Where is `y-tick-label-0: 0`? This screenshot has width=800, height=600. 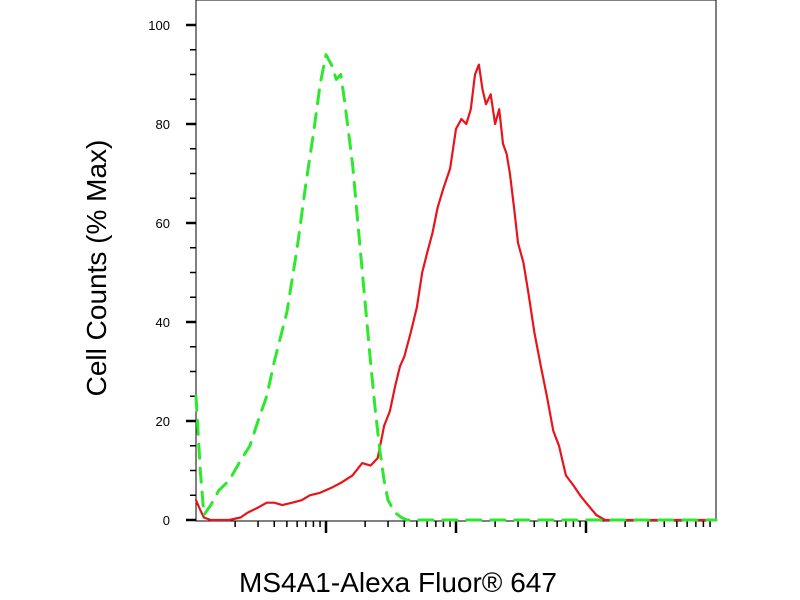 y-tick-label-0: 0 is located at coordinates (166, 520).